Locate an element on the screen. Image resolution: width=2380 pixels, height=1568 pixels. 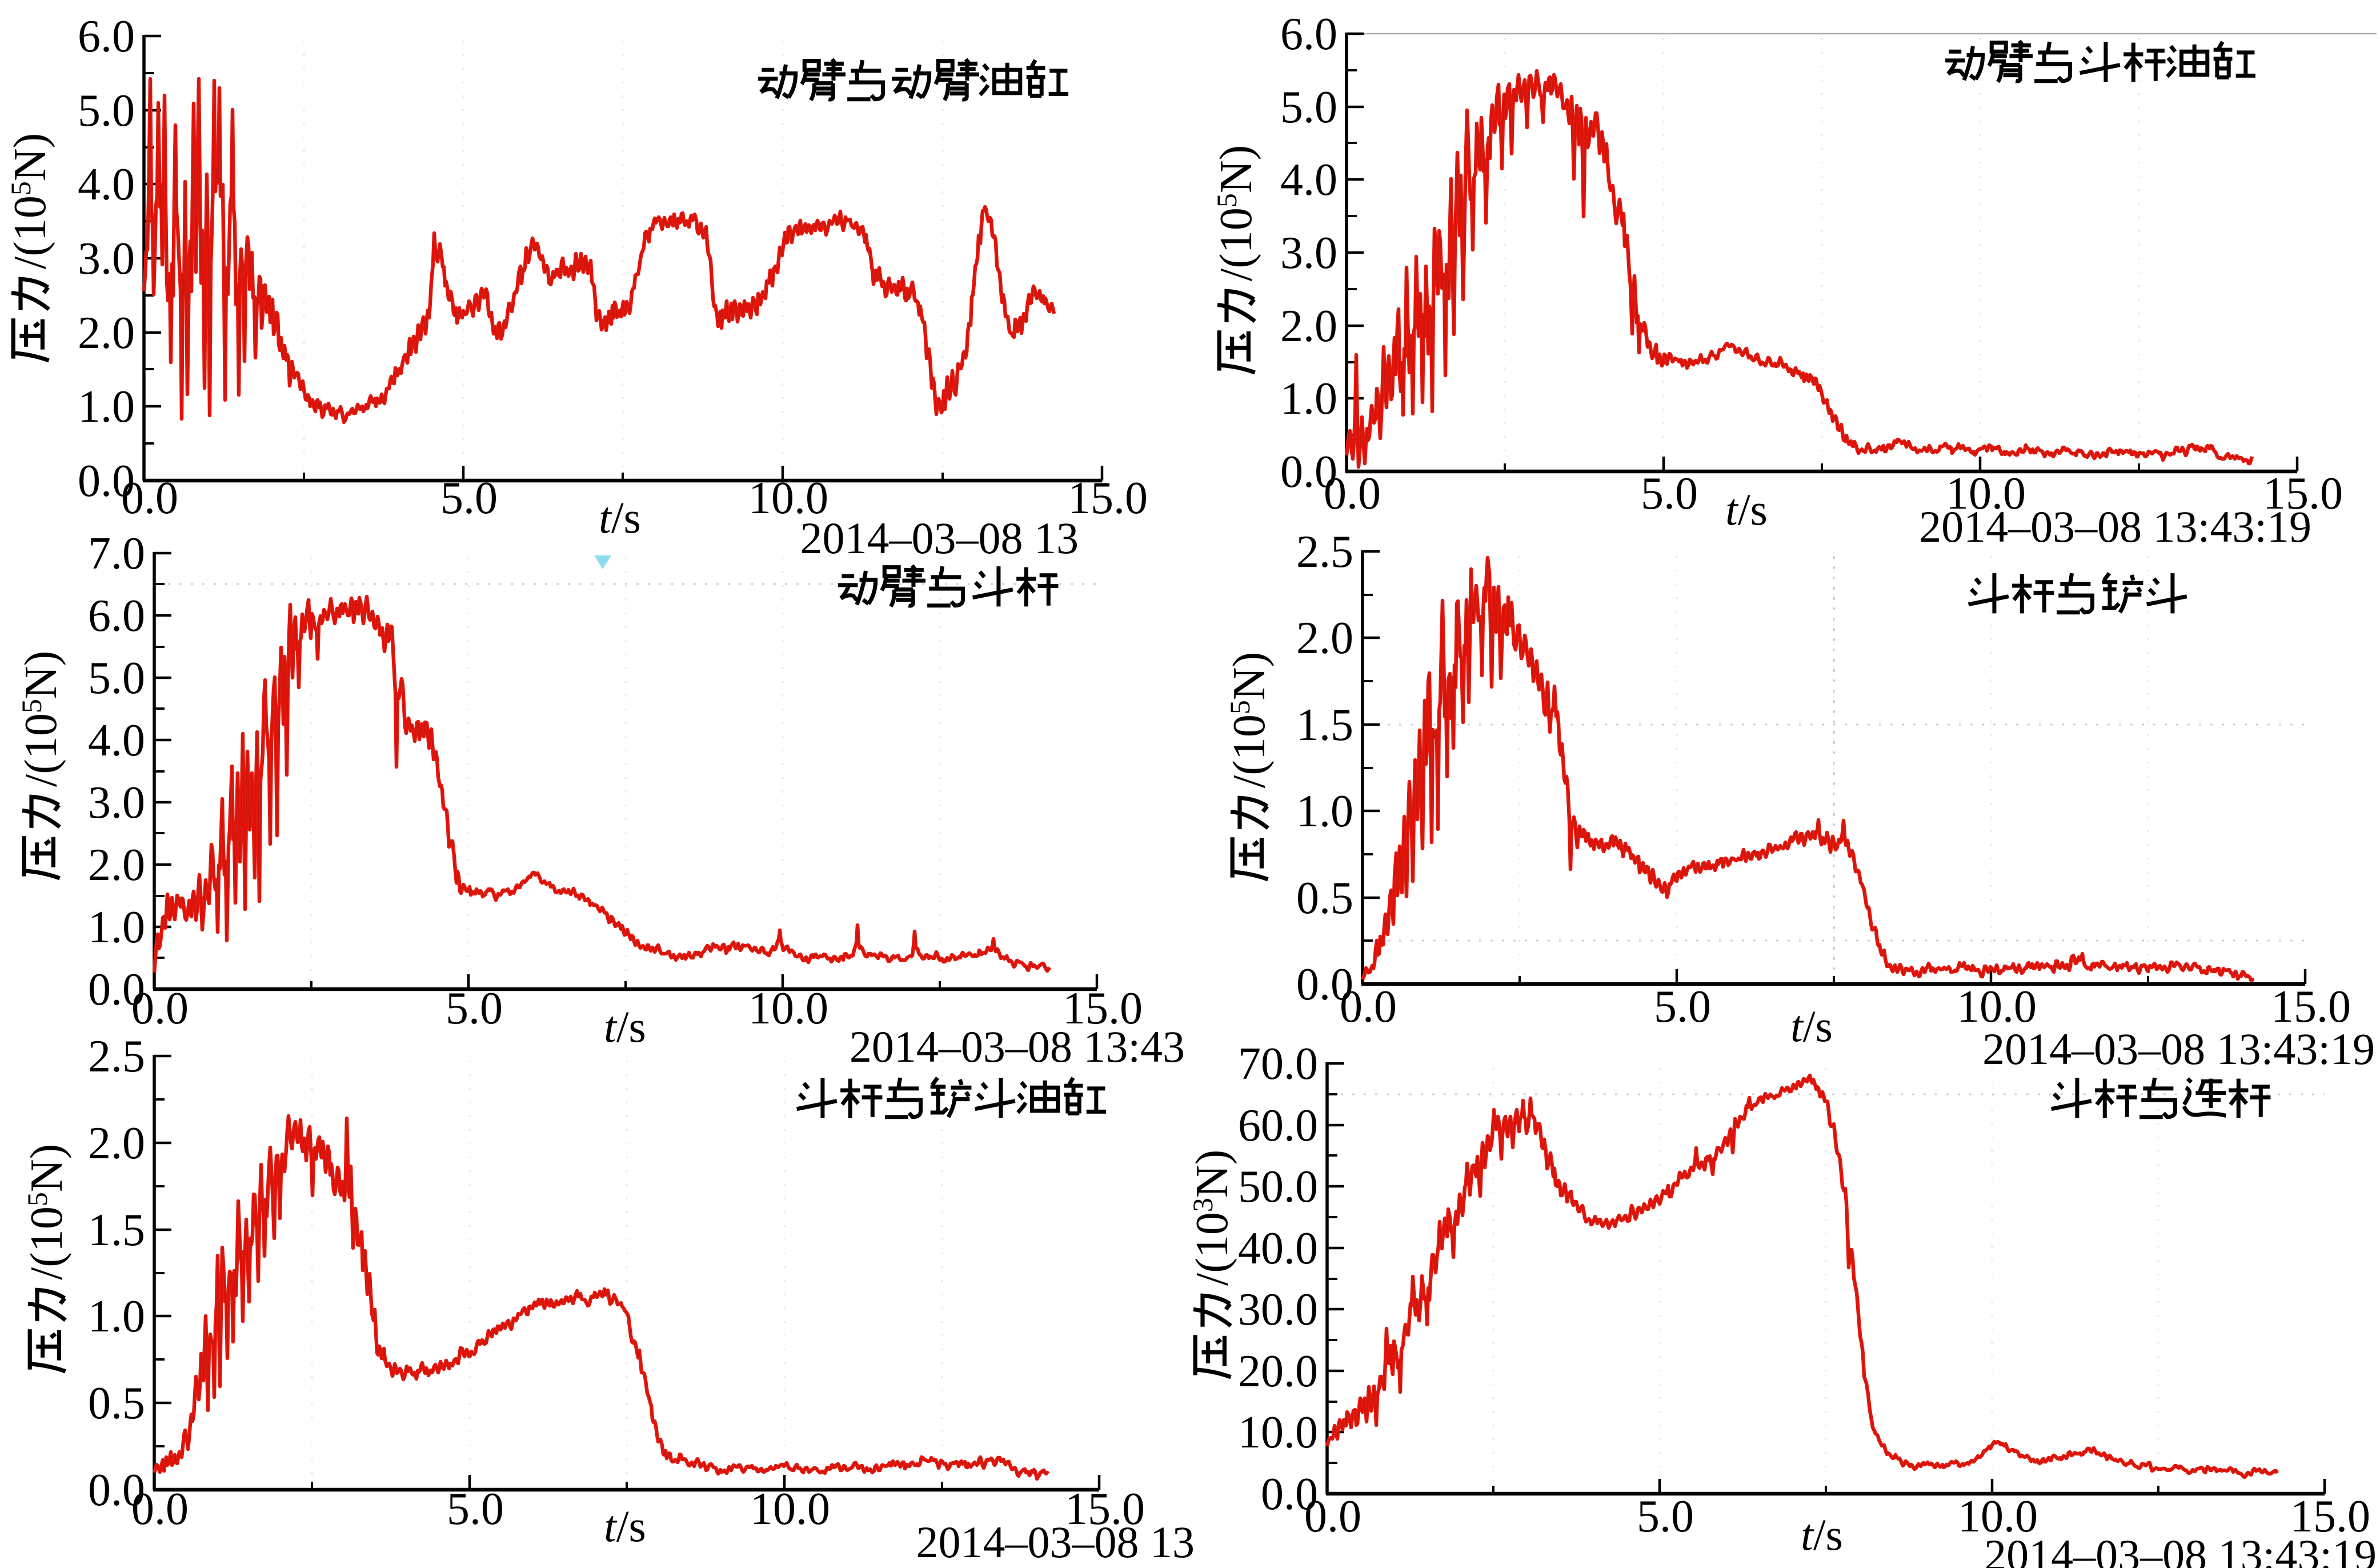
svg-text: 2014–03–08 13:43 is located at coordinates (1018, 1046).